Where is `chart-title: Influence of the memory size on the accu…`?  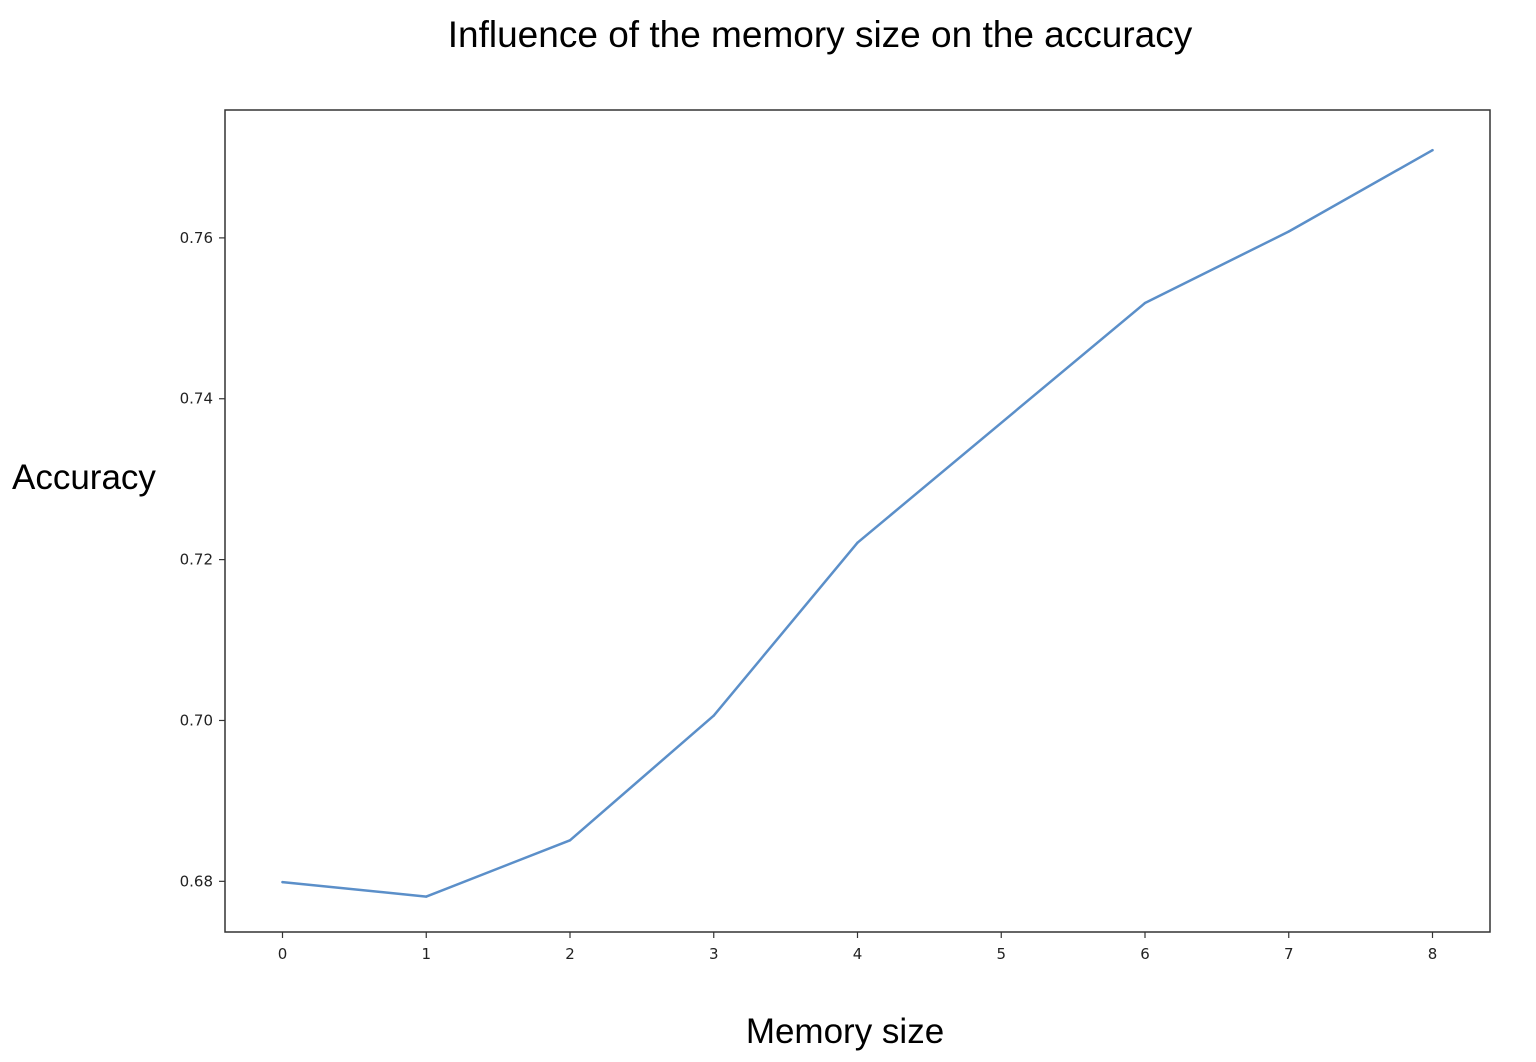
chart-title: Influence of the memory size on the accu… is located at coordinates (820, 34).